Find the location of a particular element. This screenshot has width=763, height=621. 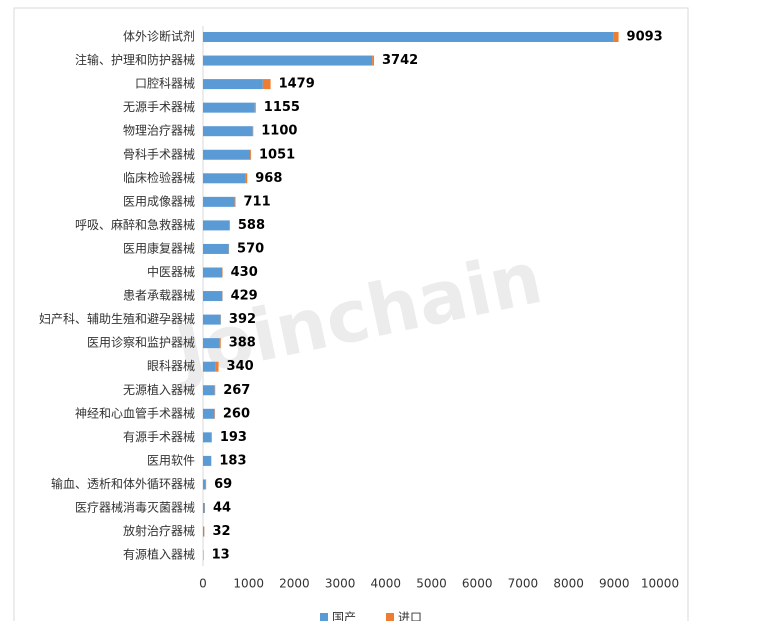

category-label: 神经和心血管手术器械 is located at coordinates (135, 412).